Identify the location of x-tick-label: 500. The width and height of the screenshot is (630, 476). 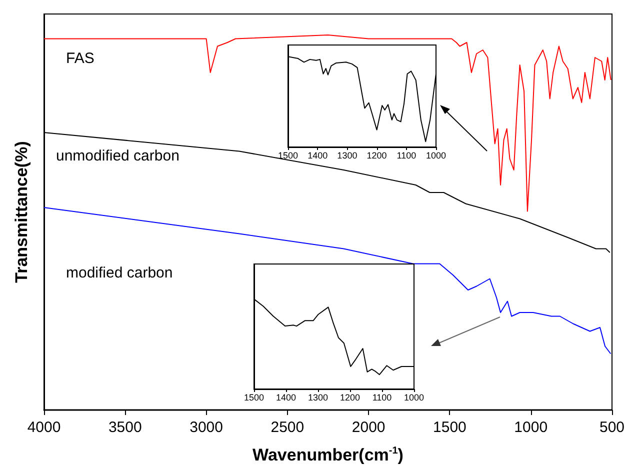
(612, 427).